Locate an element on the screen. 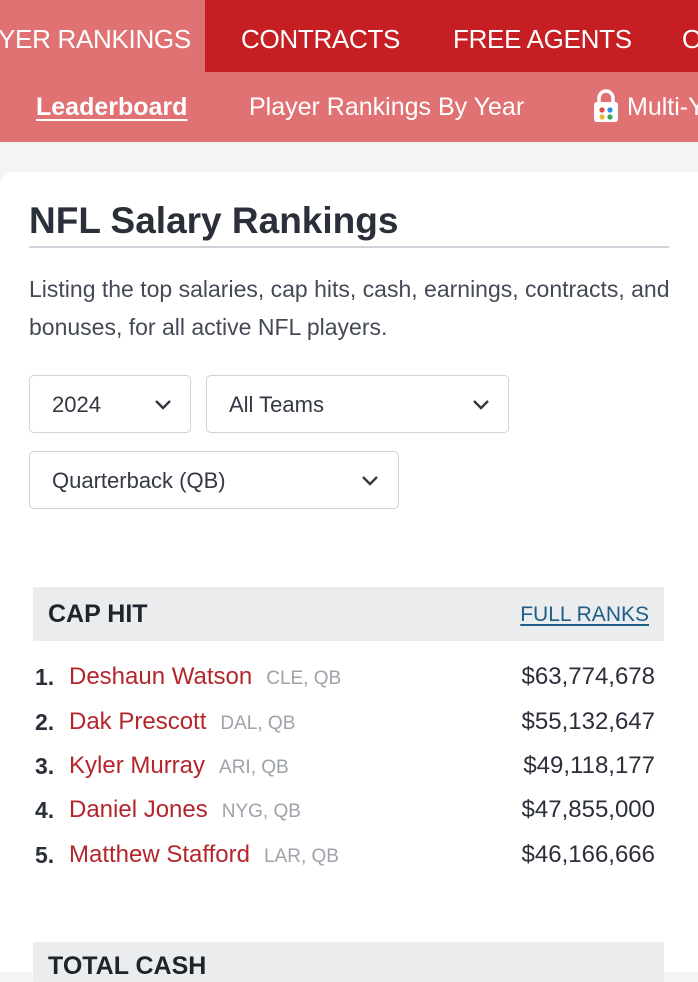  total-cash-header: TOTAL CASH is located at coordinates (348, 962).